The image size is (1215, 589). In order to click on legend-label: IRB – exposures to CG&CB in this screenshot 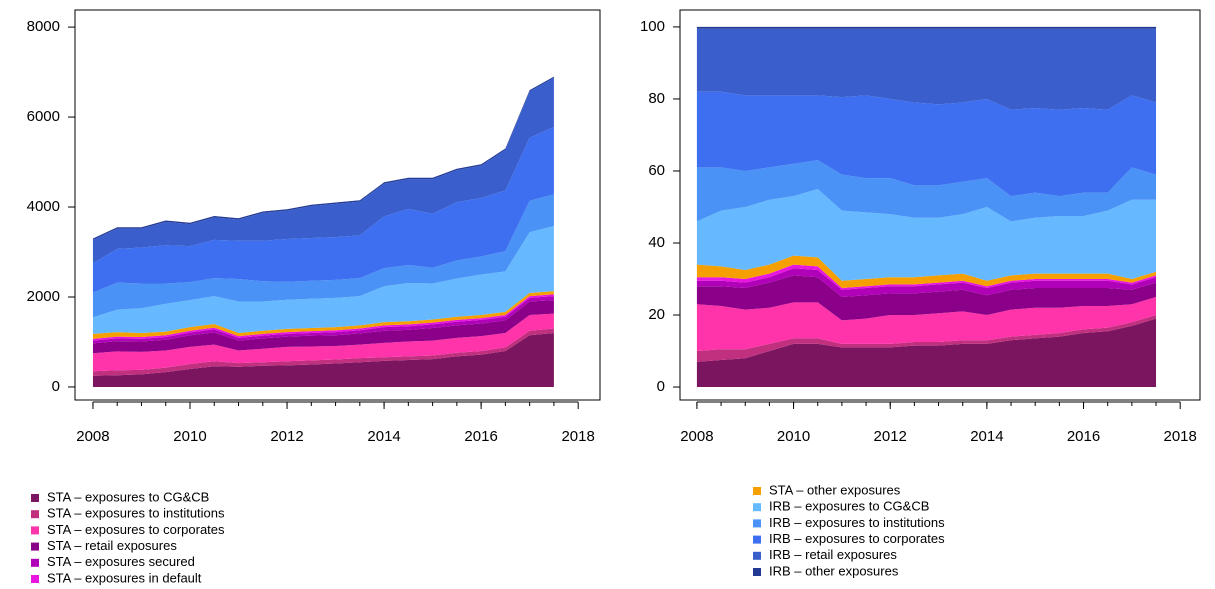, I will do `click(849, 506)`.